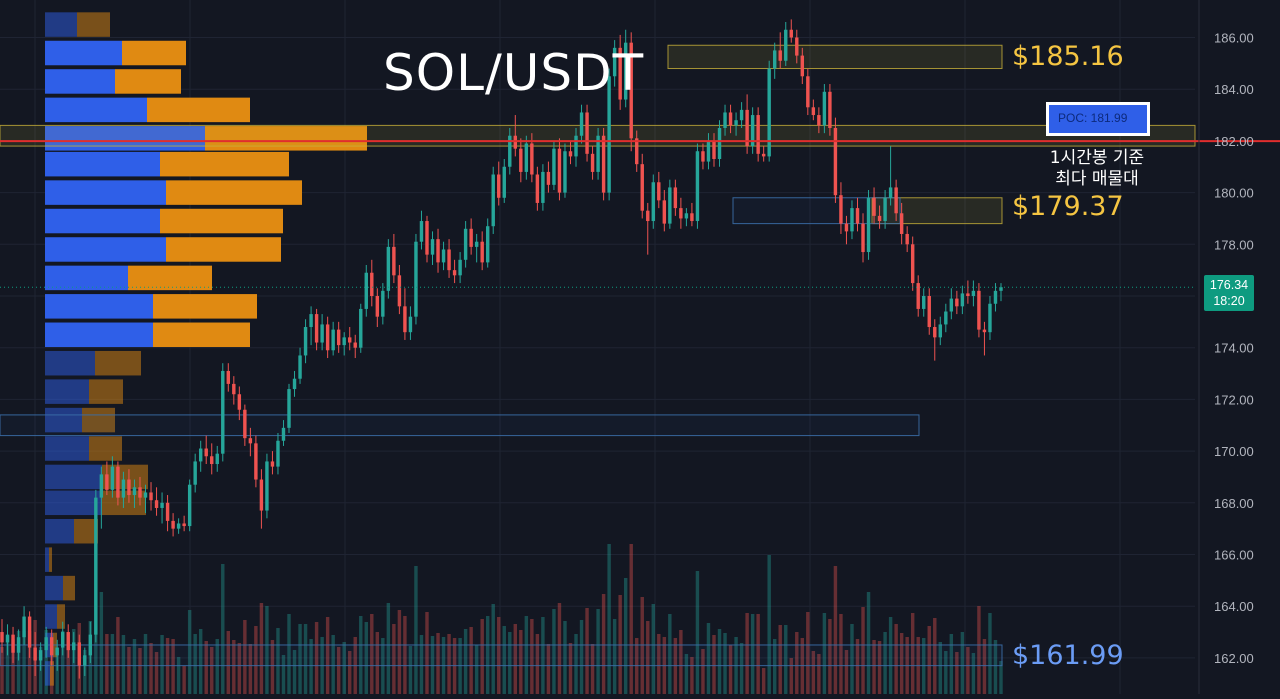 Image resolution: width=1280 pixels, height=699 pixels. Describe the element at coordinates (1234, 193) in the screenshot. I see `y-tick-label: 180.00` at that location.